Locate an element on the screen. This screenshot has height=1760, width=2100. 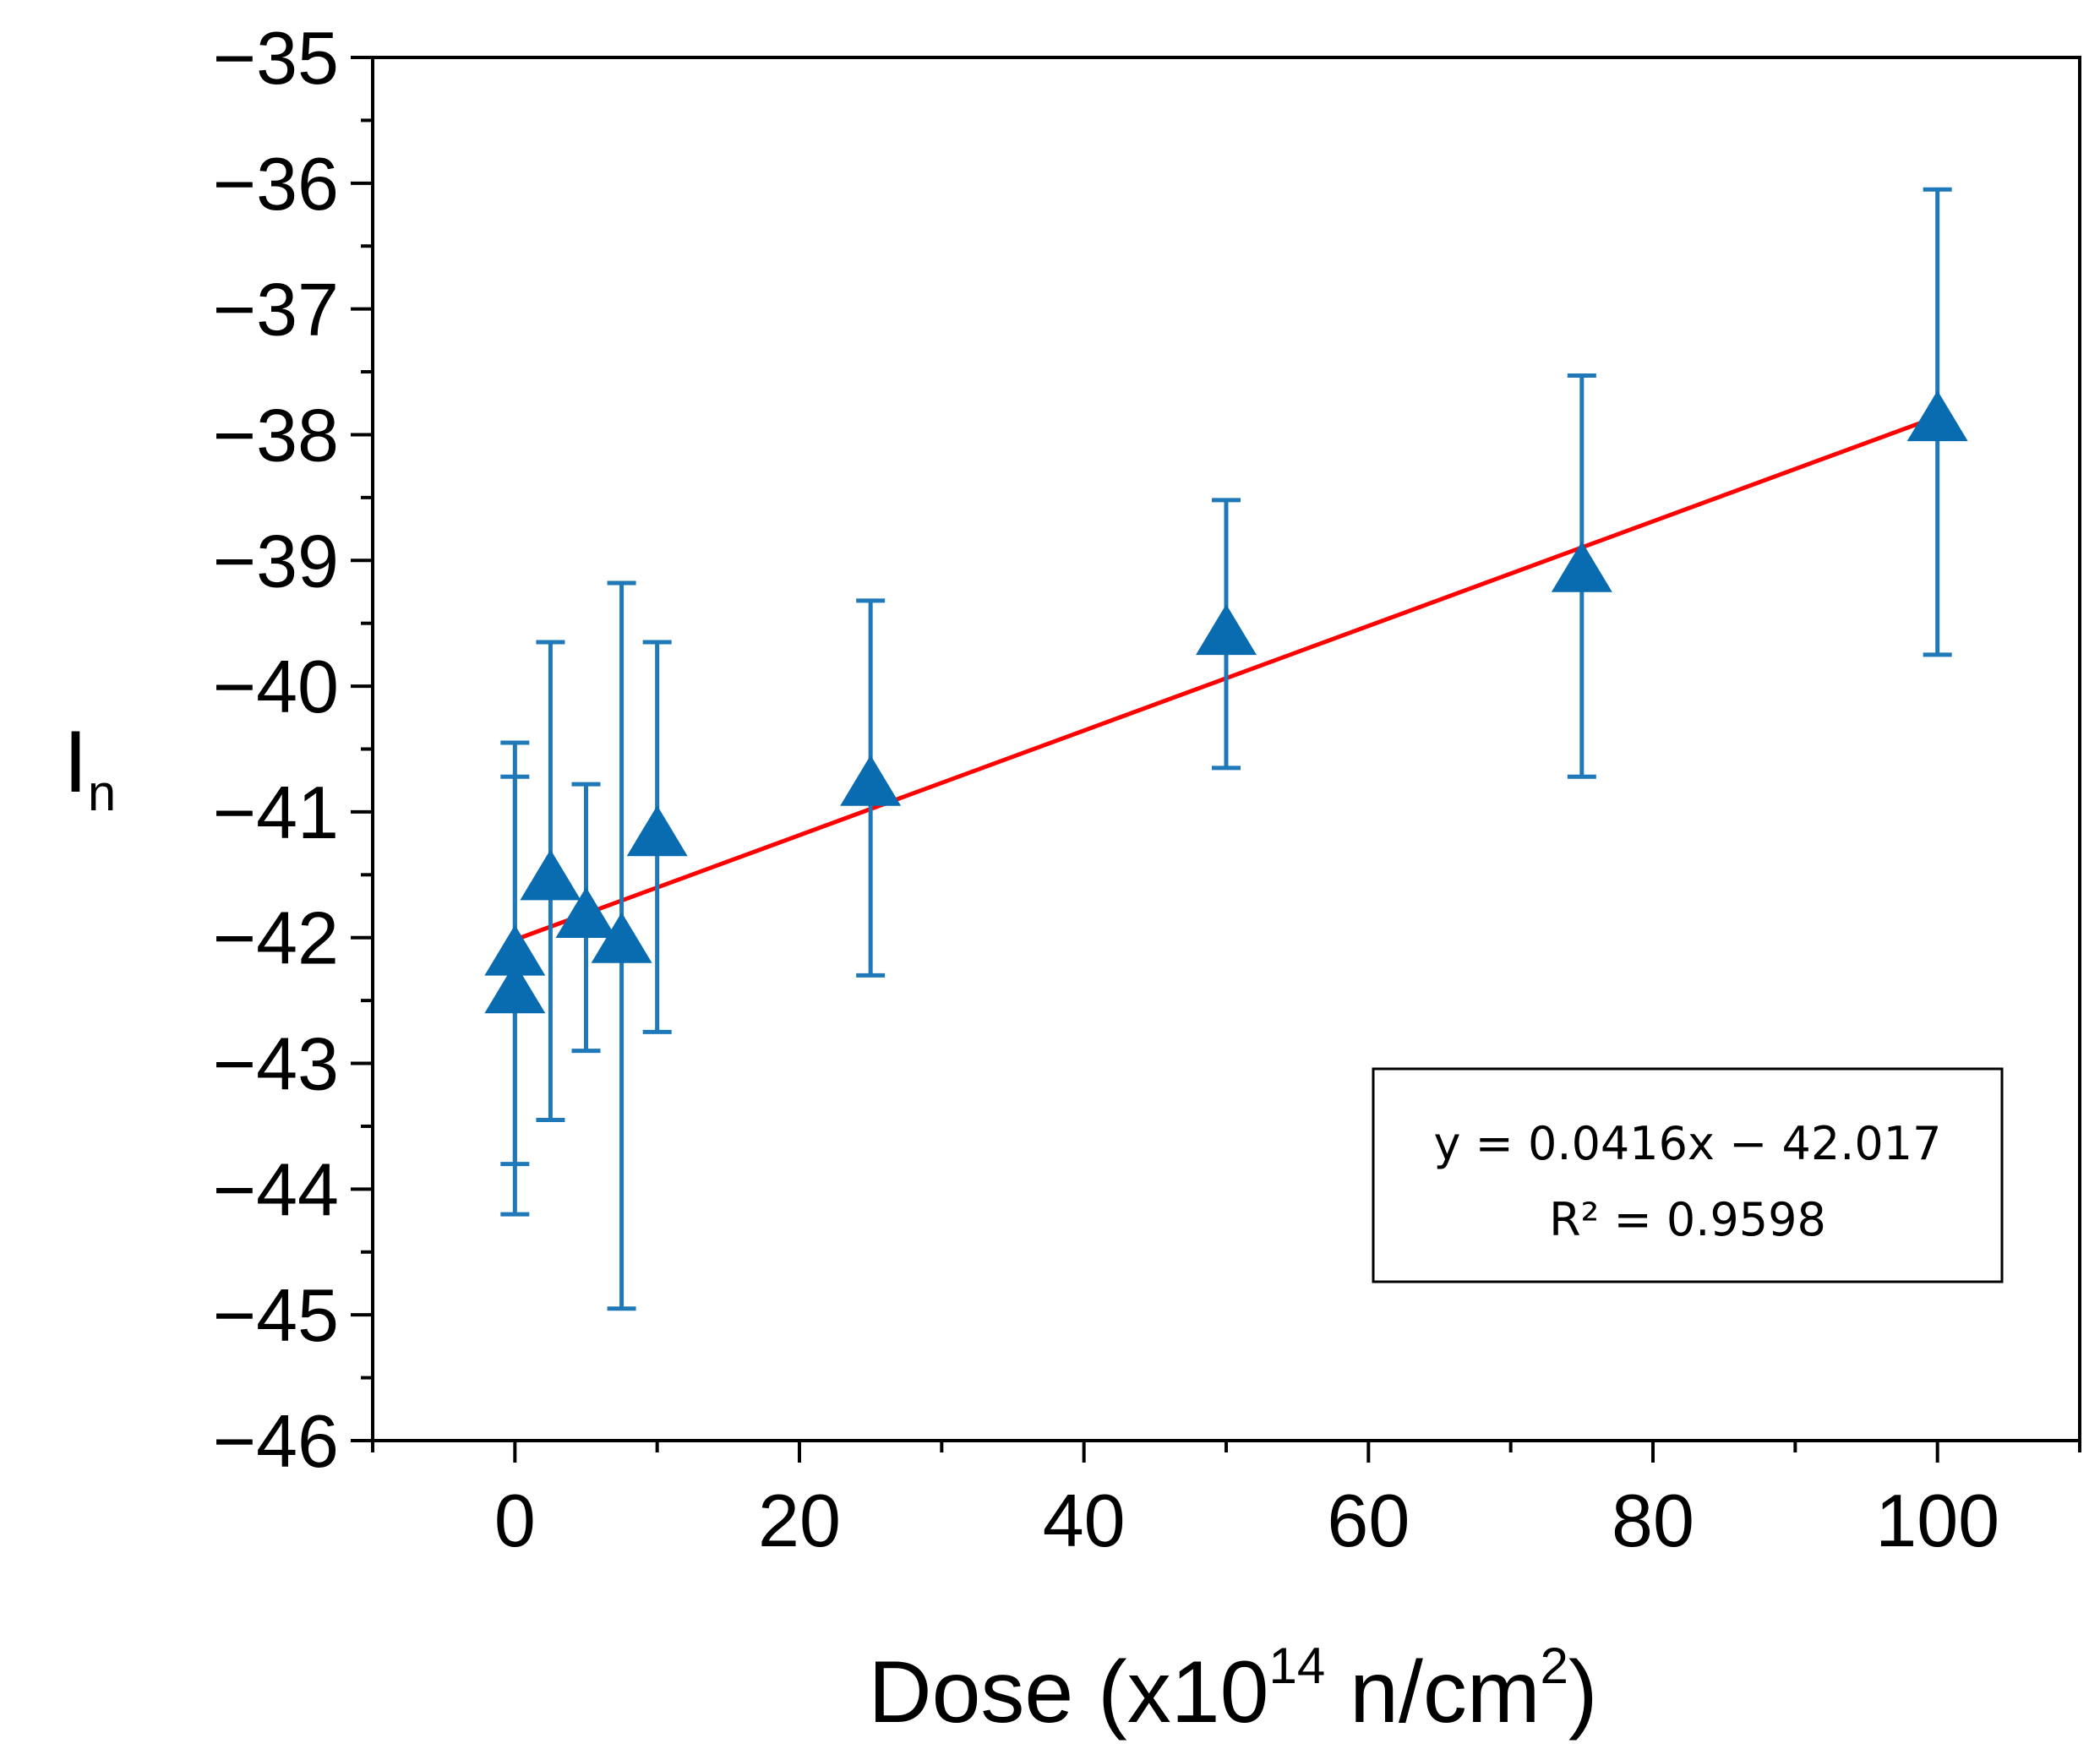
x-tick-label: 20 is located at coordinates (799, 1520).